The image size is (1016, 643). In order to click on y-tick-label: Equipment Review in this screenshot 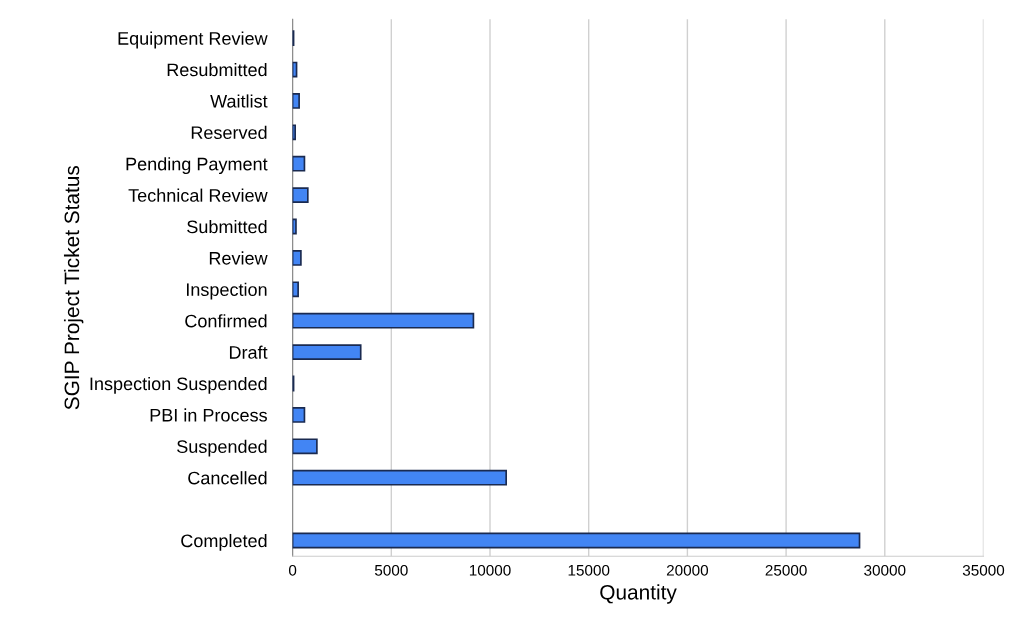, I will do `click(193, 40)`.